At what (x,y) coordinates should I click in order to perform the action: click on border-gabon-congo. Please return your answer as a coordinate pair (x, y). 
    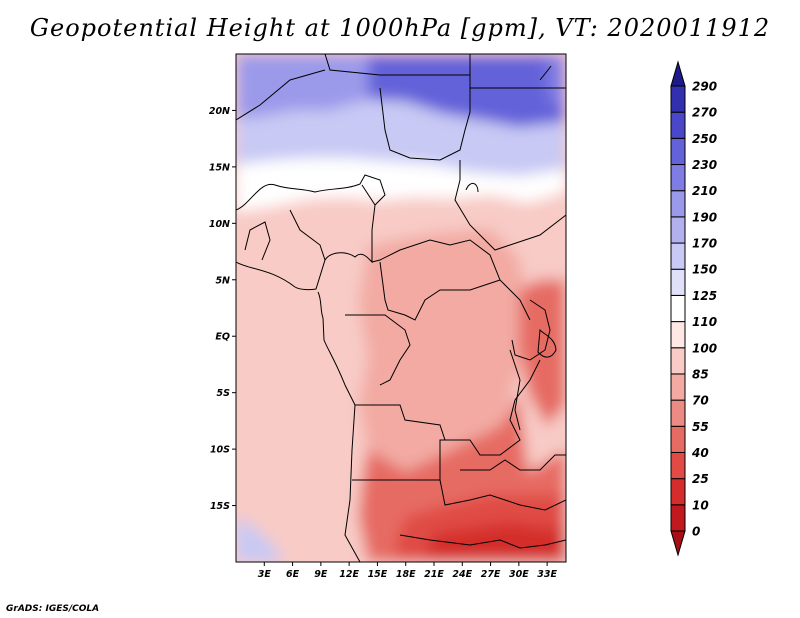
    Looking at the image, I should click on (378, 350).